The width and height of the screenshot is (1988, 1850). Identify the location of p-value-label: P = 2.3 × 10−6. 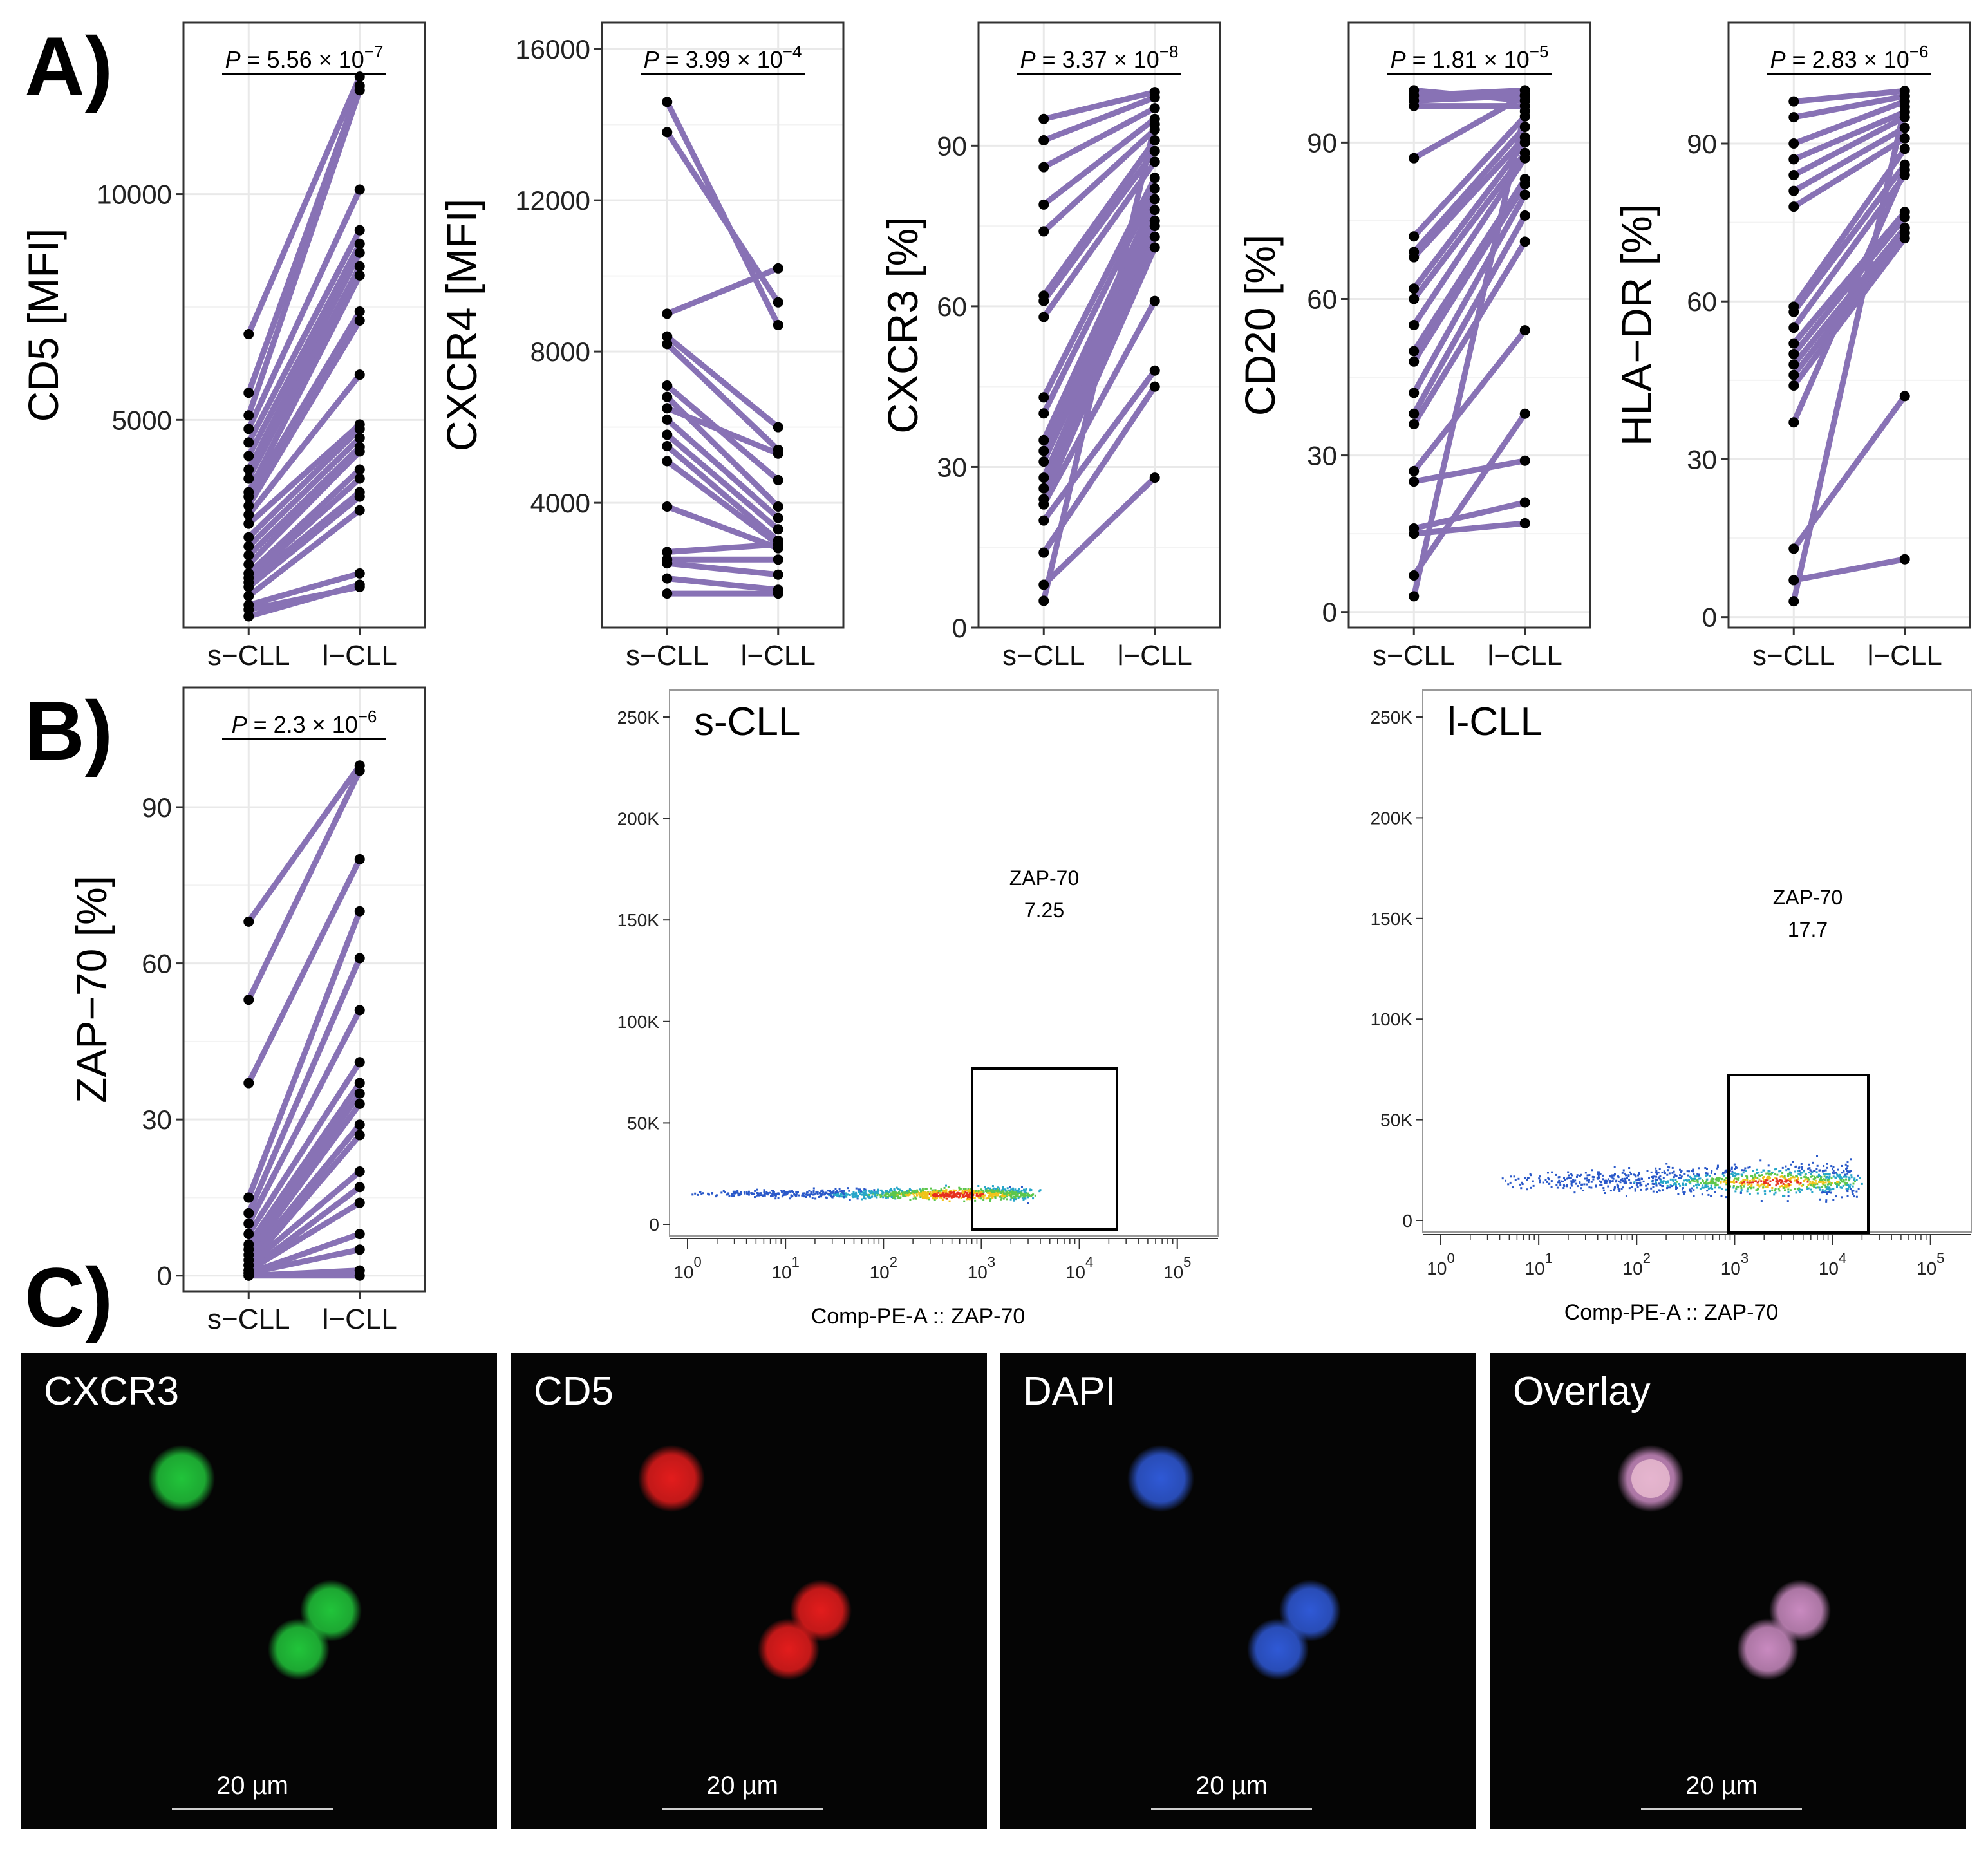
(304, 722).